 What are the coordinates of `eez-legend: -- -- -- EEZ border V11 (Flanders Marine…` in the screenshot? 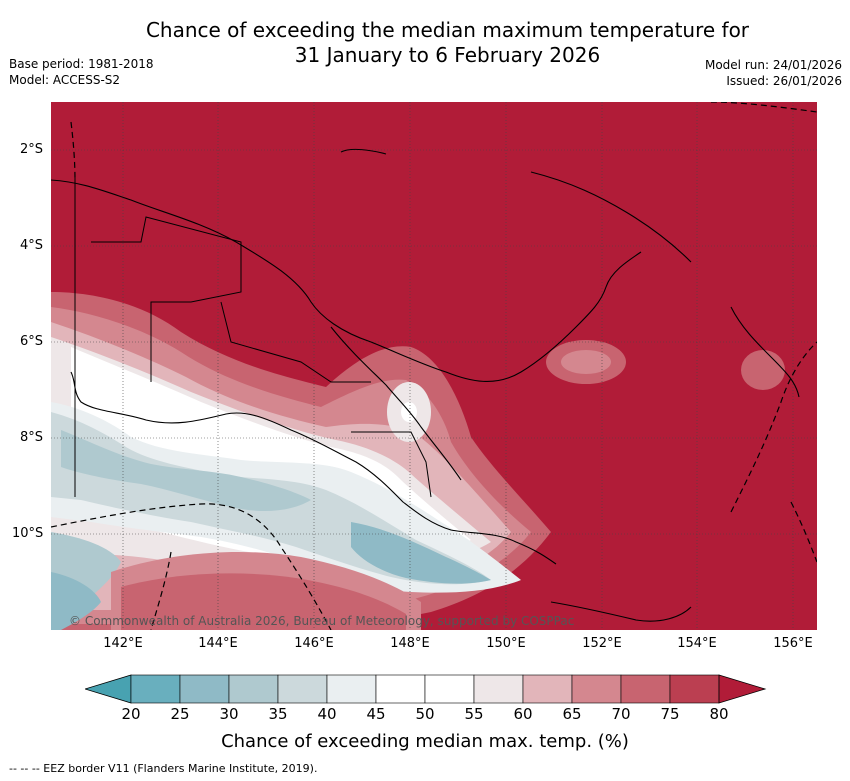 It's located at (163, 768).